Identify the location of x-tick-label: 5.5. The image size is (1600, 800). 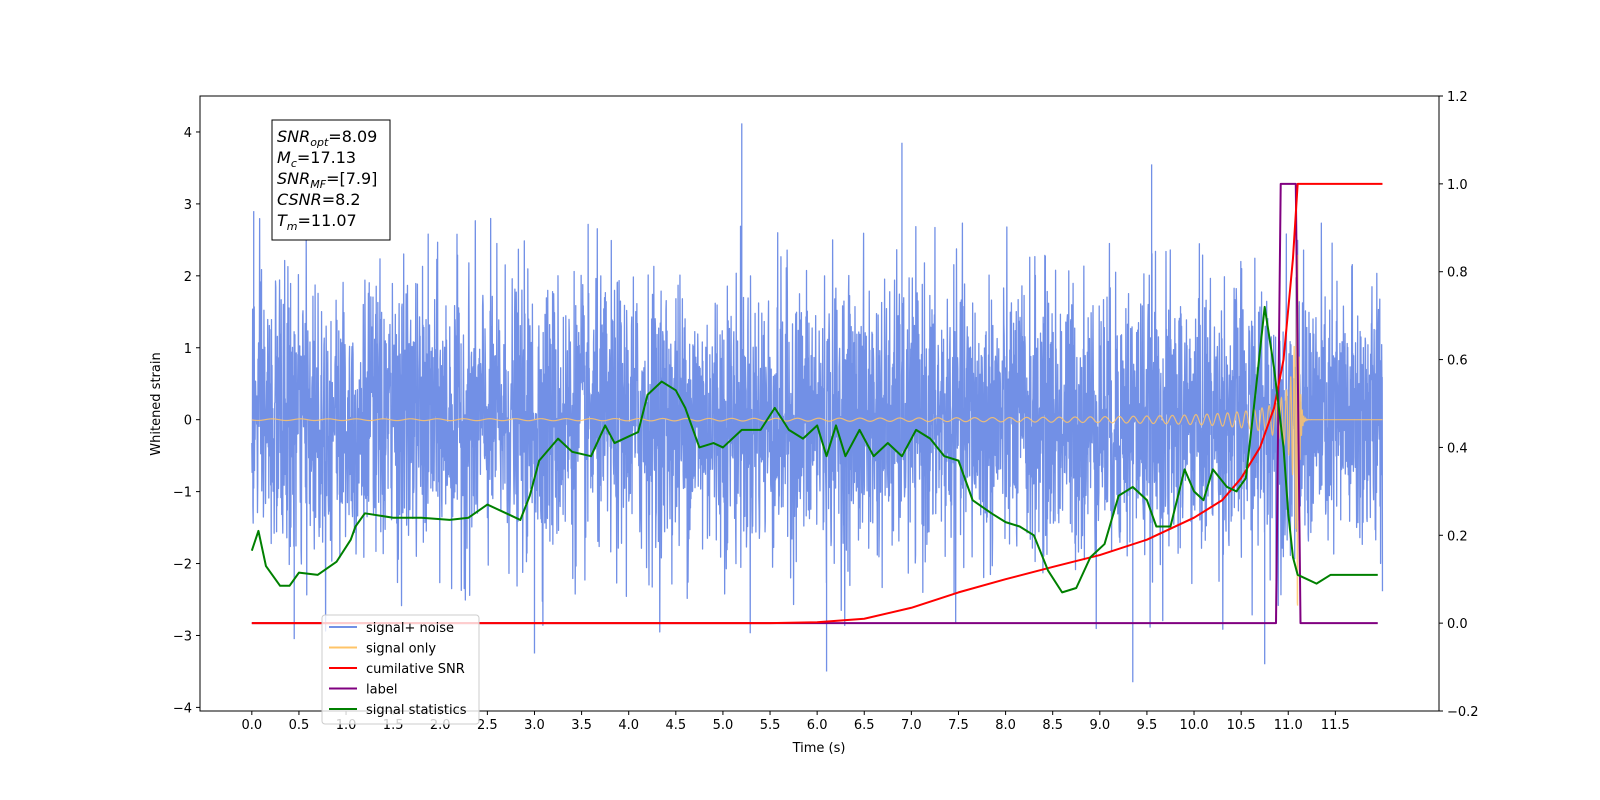
(770, 725).